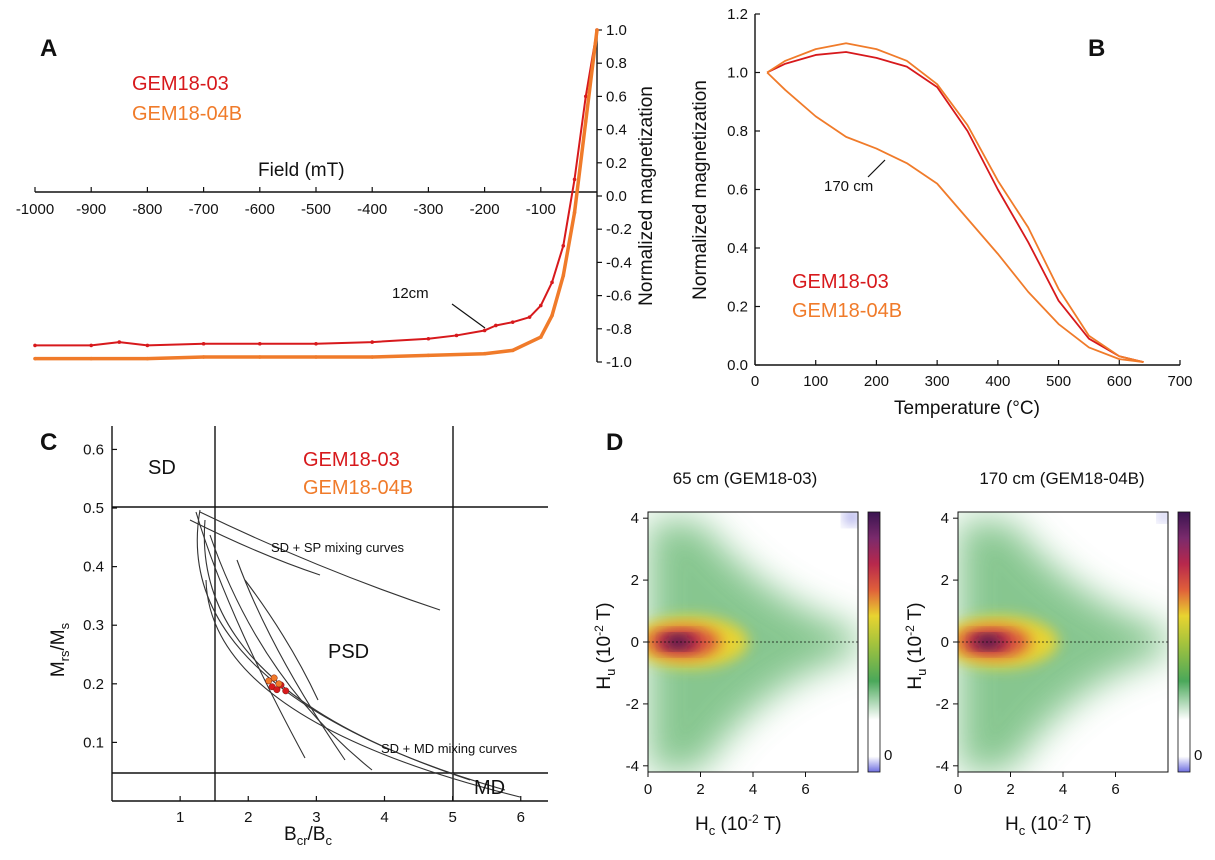  What do you see at coordinates (616, 30) in the screenshot?
I see `a-ytick-label: 1.0` at bounding box center [616, 30].